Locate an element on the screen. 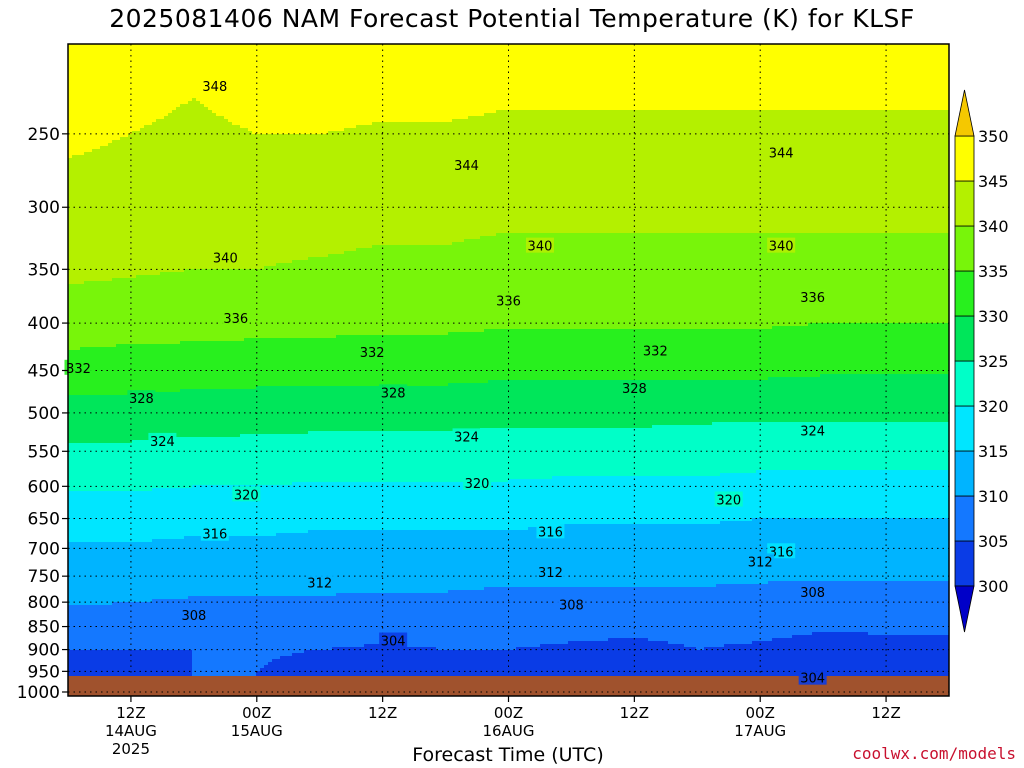  y-tick-label: 950 is located at coordinates (44, 672).